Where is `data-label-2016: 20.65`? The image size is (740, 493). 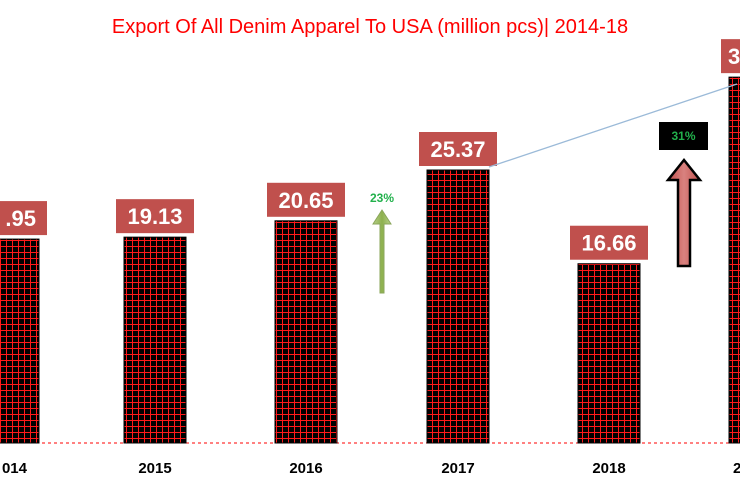 data-label-2016: 20.65 is located at coordinates (305, 200).